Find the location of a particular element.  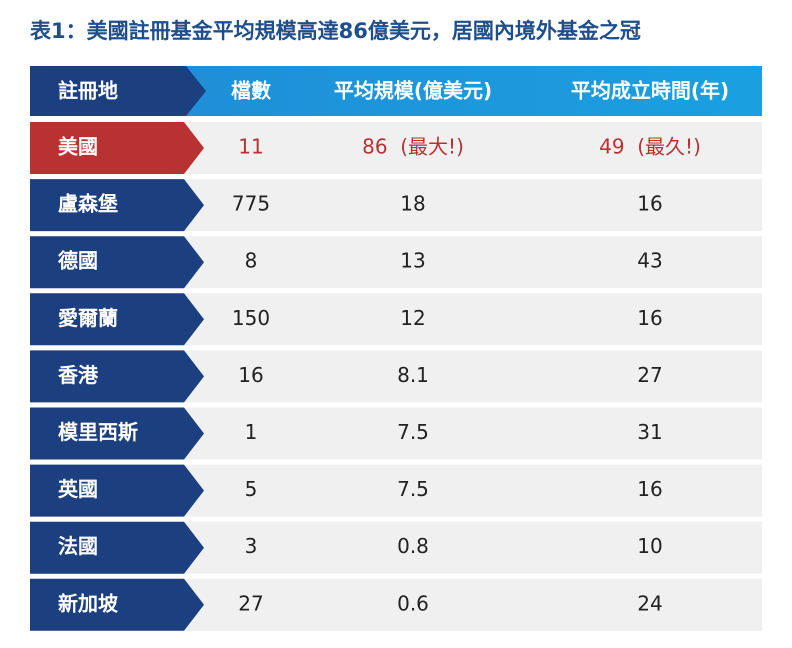

row-label: 英國 is located at coordinates (78, 489).